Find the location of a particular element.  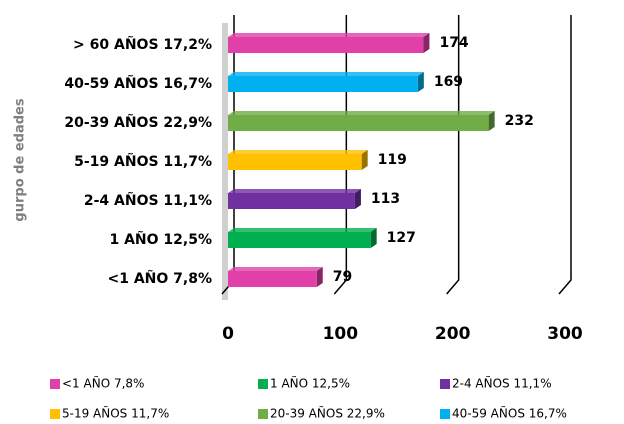

y-tick-label: 2-4 AÑOS 11,1% is located at coordinates (148, 200).